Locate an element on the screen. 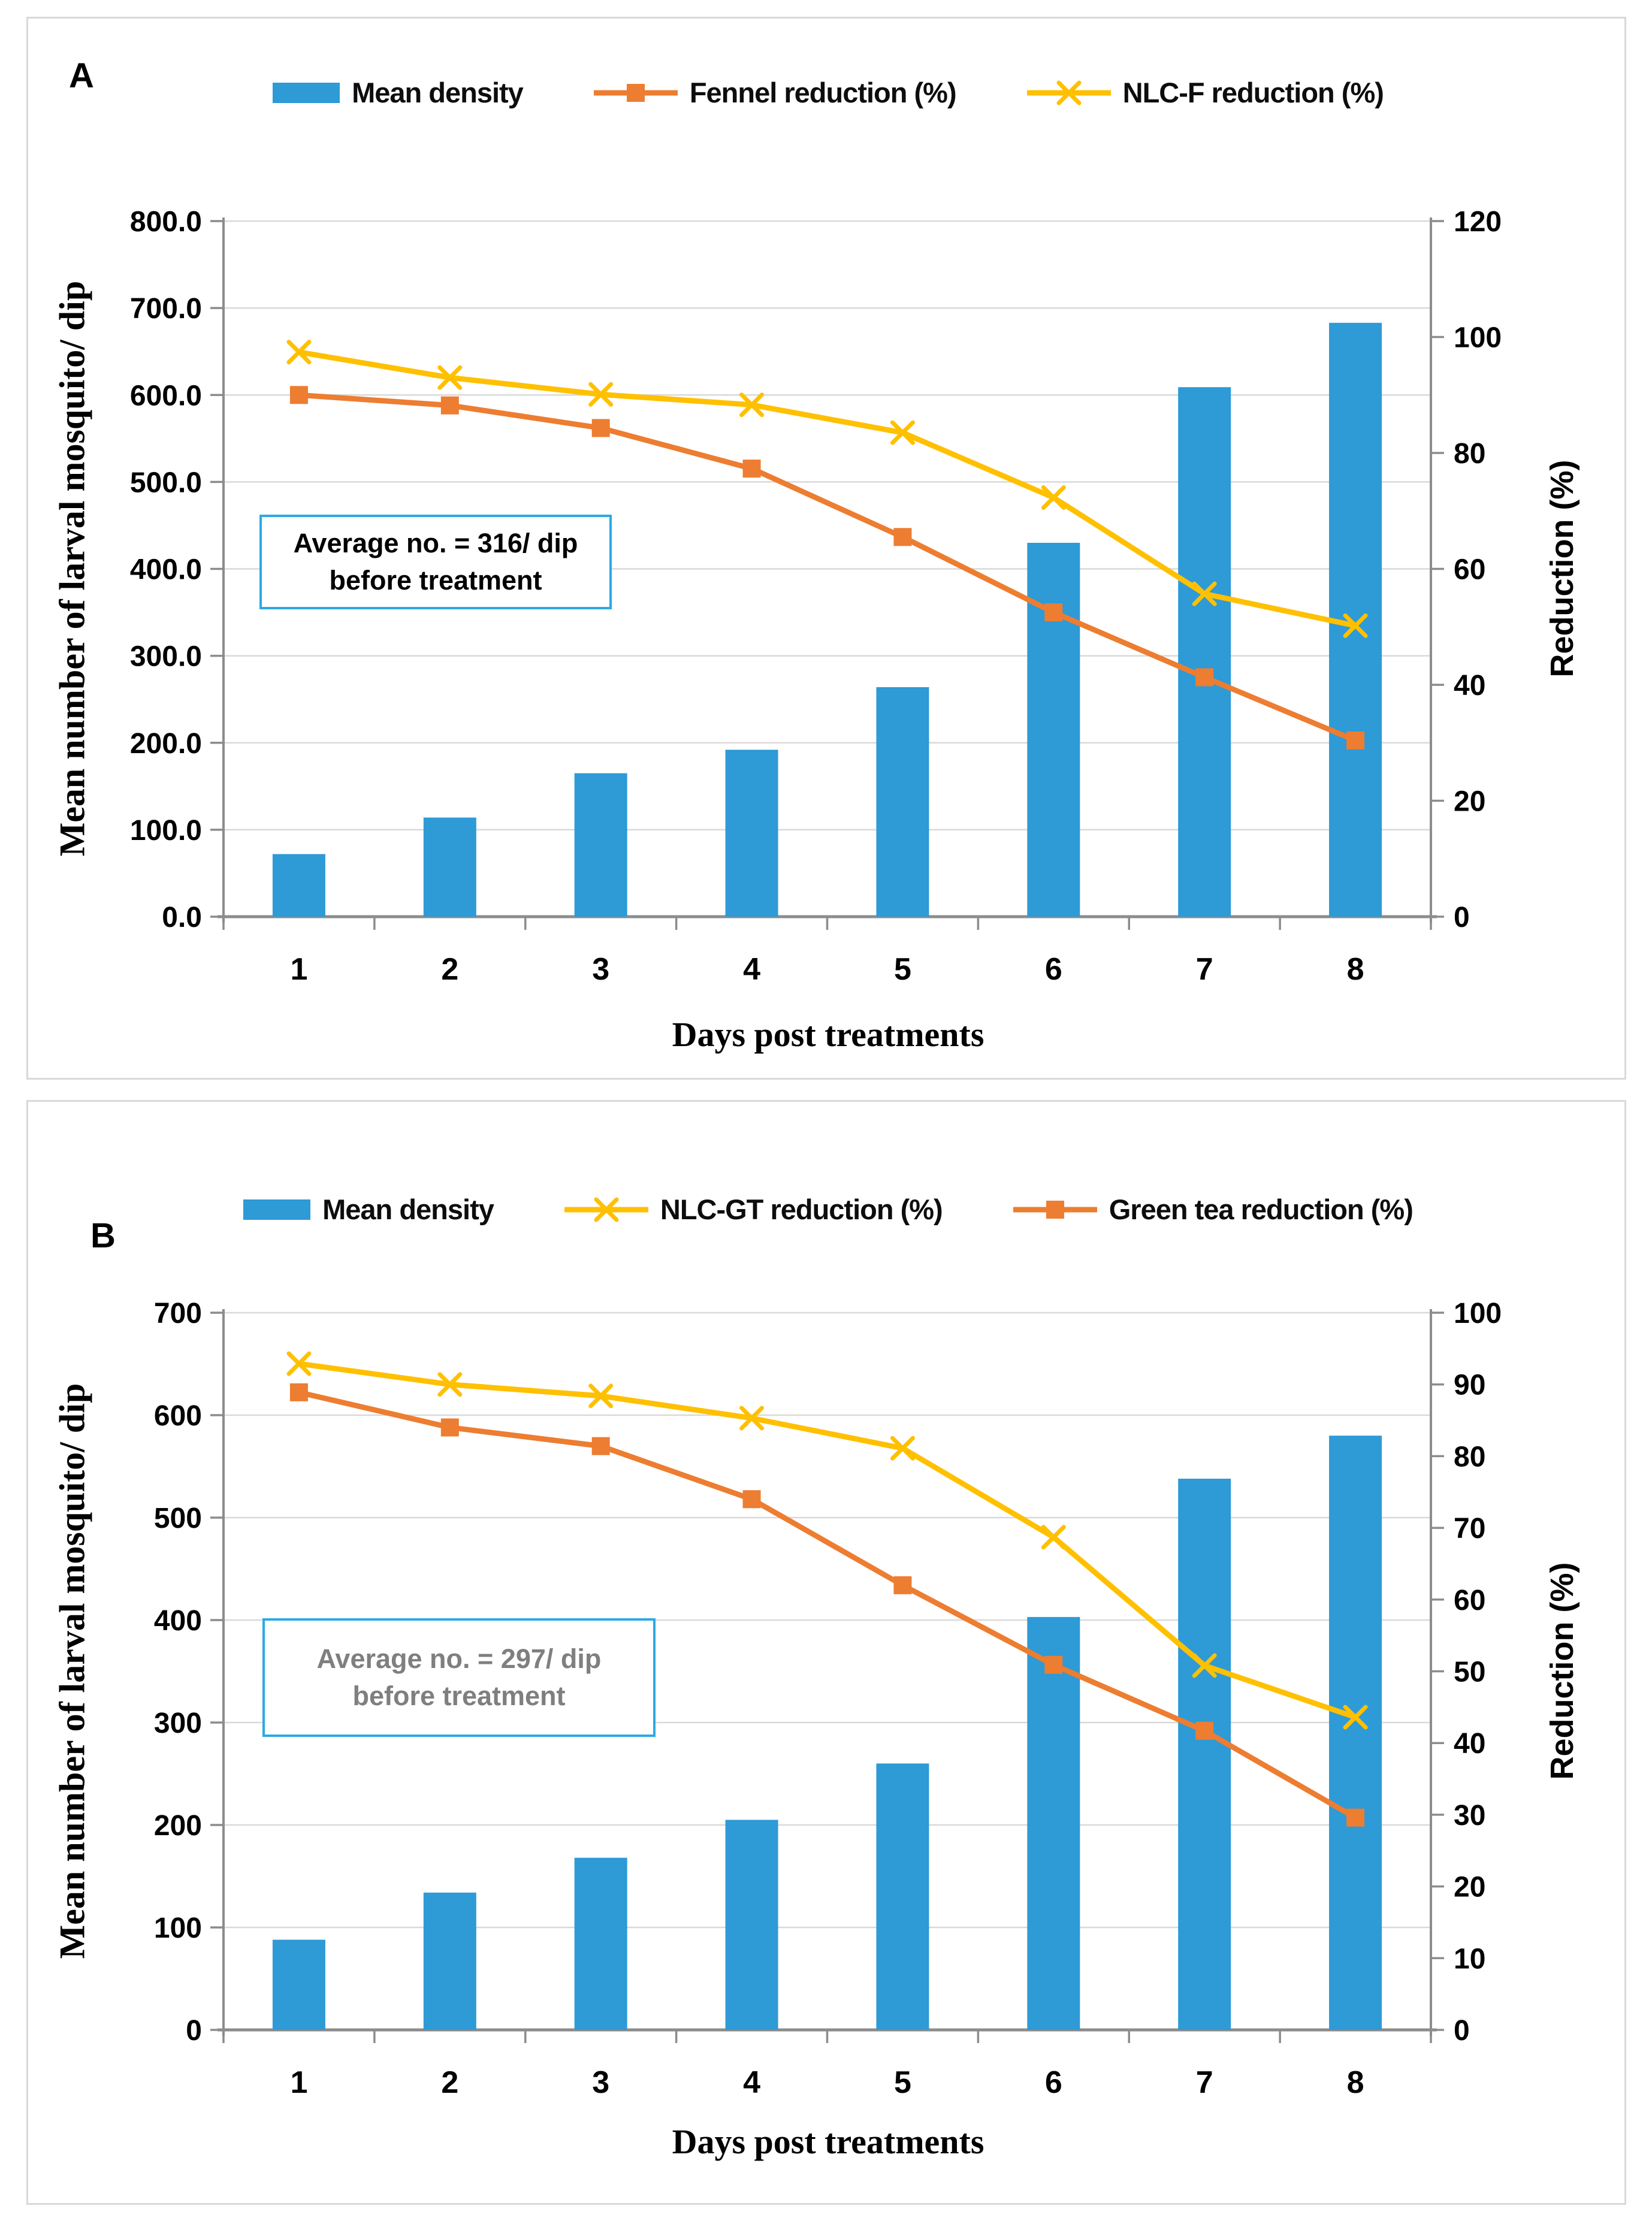 This screenshot has height=2227, width=1652. legend-bar-swatch-icon is located at coordinates (277, 1210).